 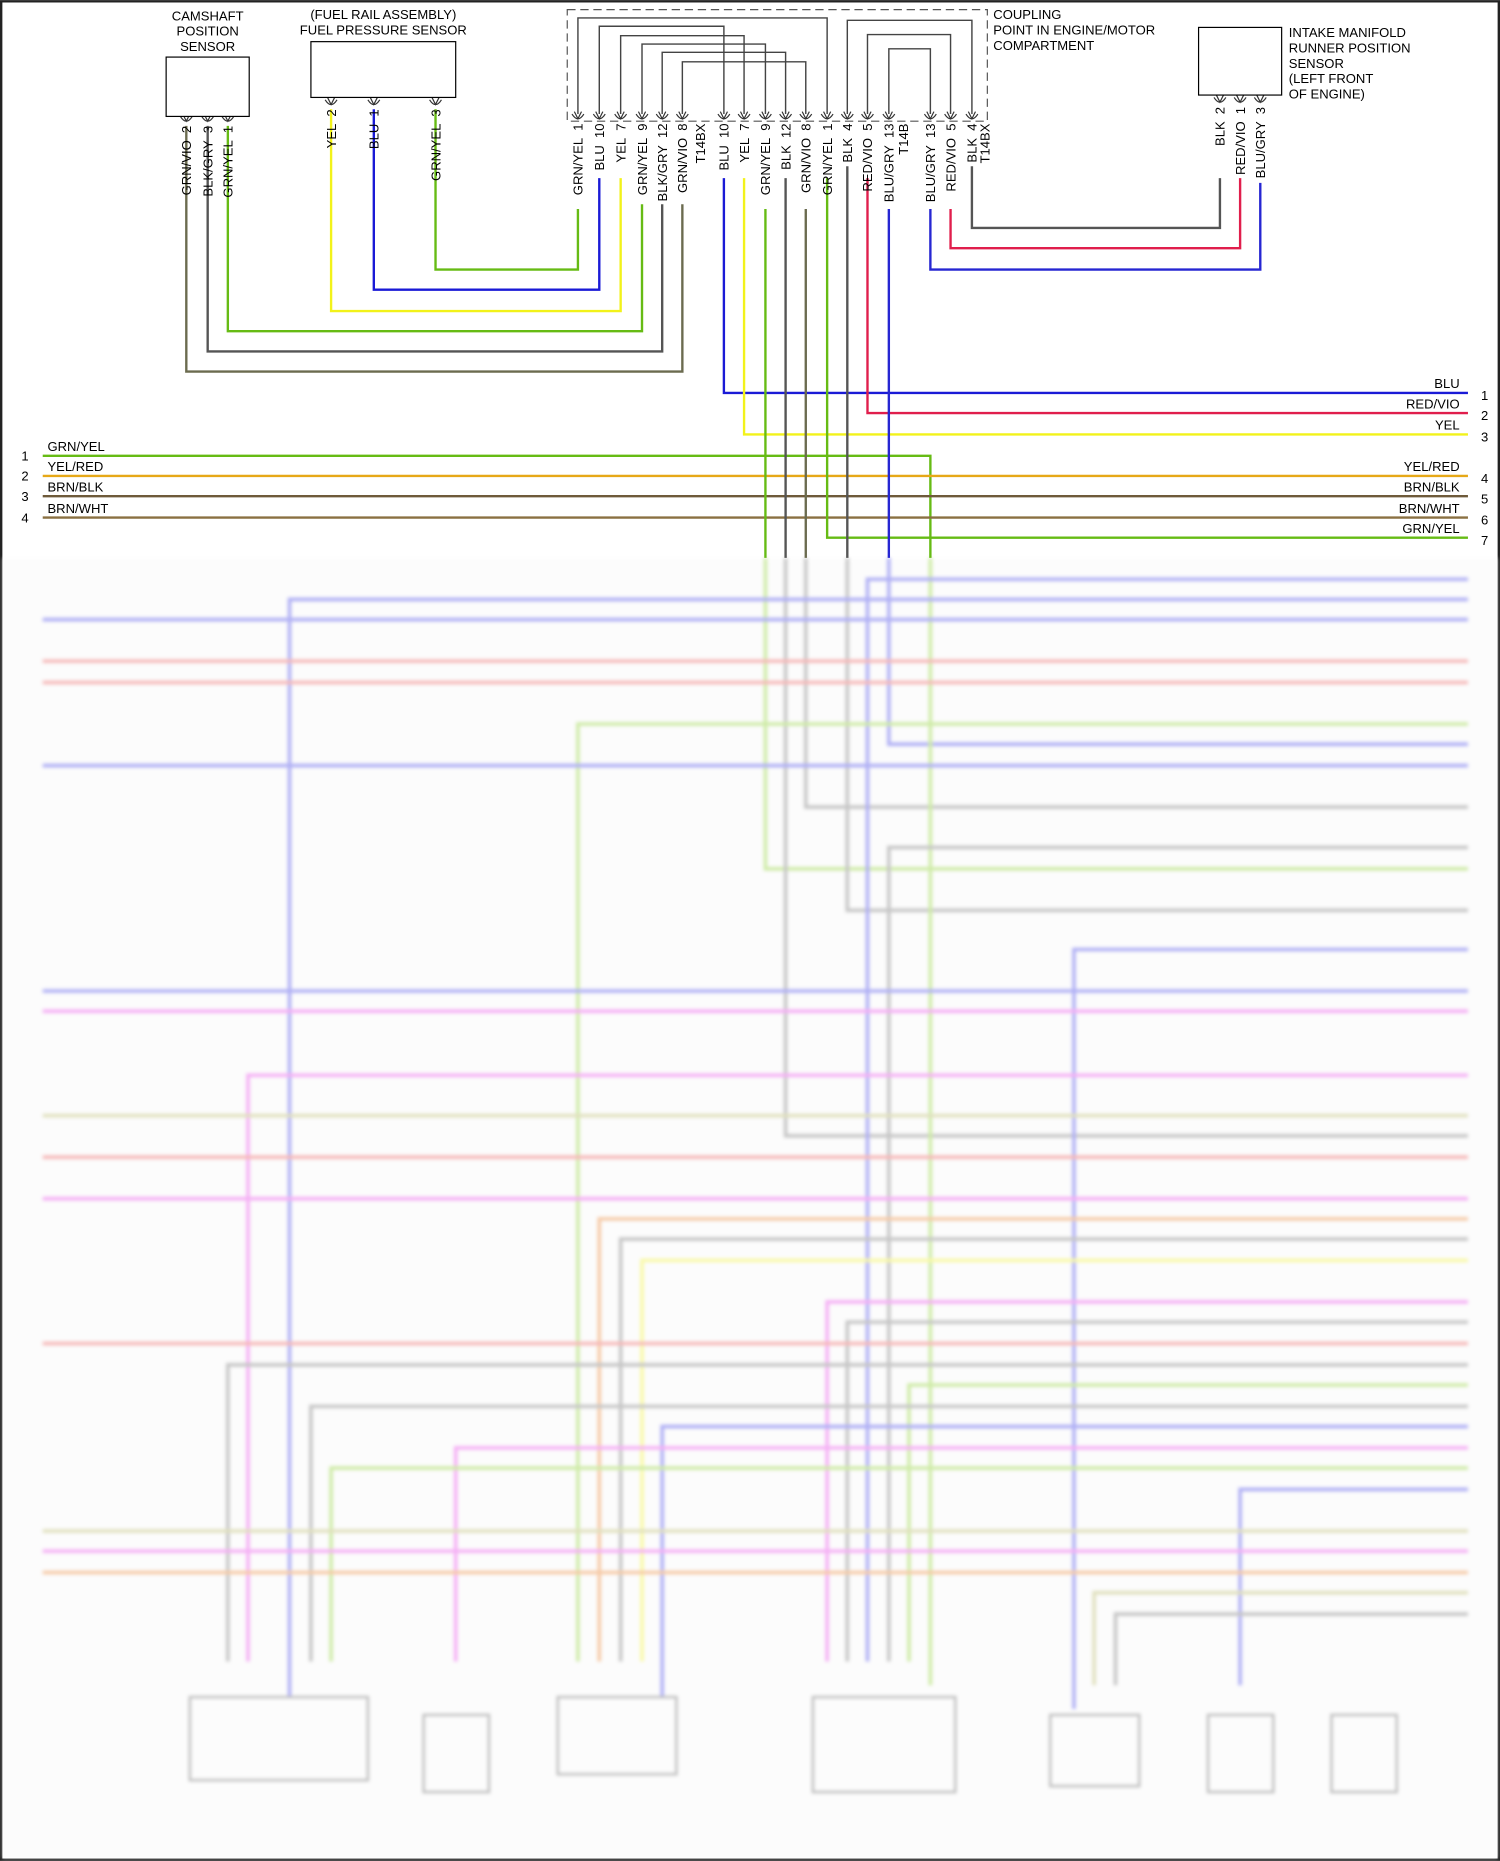 I want to click on right-terminal-number: 2, so click(x=1484, y=415).